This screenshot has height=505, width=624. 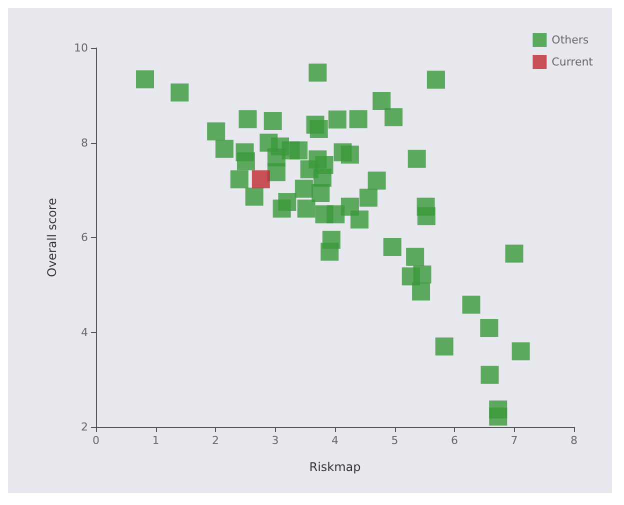 I want to click on x-tick-label: 8, so click(x=574, y=440).